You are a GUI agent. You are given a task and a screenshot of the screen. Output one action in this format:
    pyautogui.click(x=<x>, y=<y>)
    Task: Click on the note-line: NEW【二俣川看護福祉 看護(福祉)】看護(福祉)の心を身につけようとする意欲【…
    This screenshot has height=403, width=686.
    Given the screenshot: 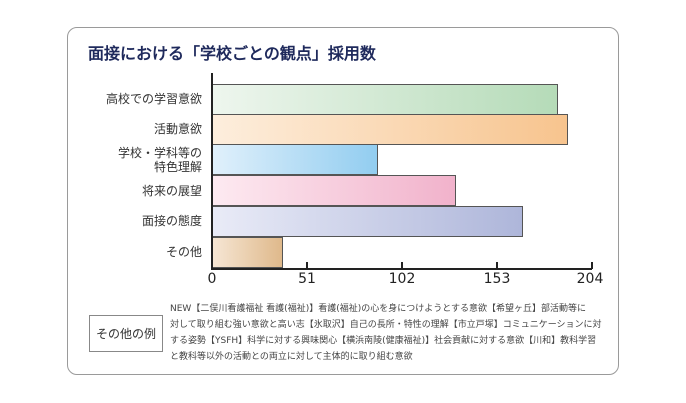 What is the action you would take?
    pyautogui.click(x=378, y=309)
    